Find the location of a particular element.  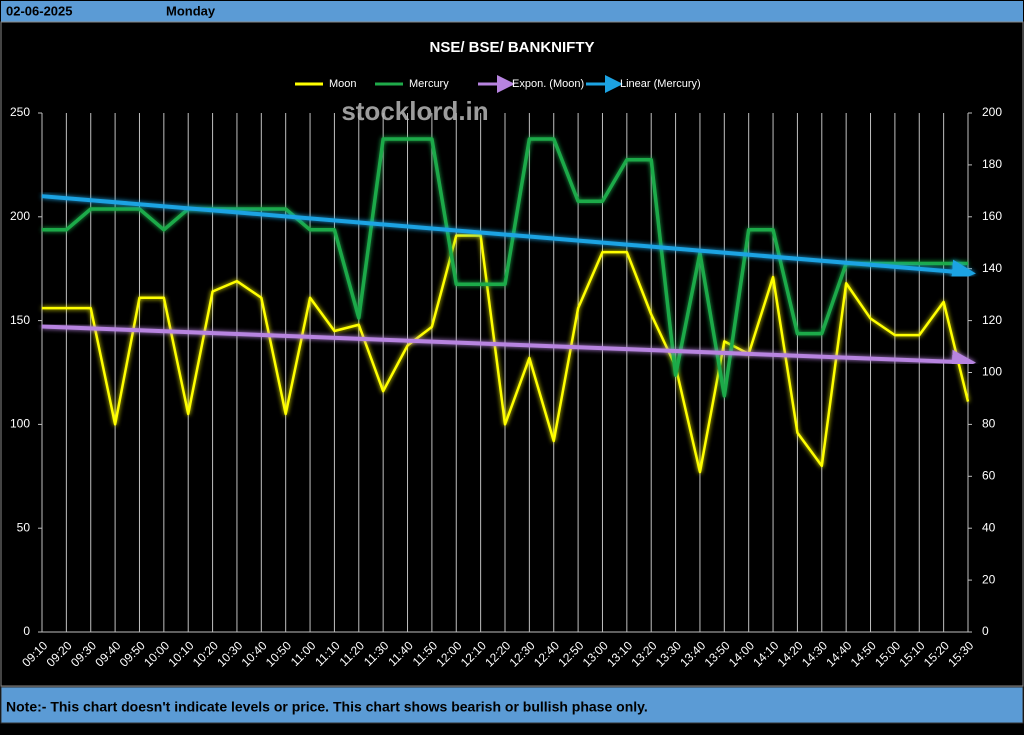

y2-tick-label: 120 is located at coordinates (992, 320).